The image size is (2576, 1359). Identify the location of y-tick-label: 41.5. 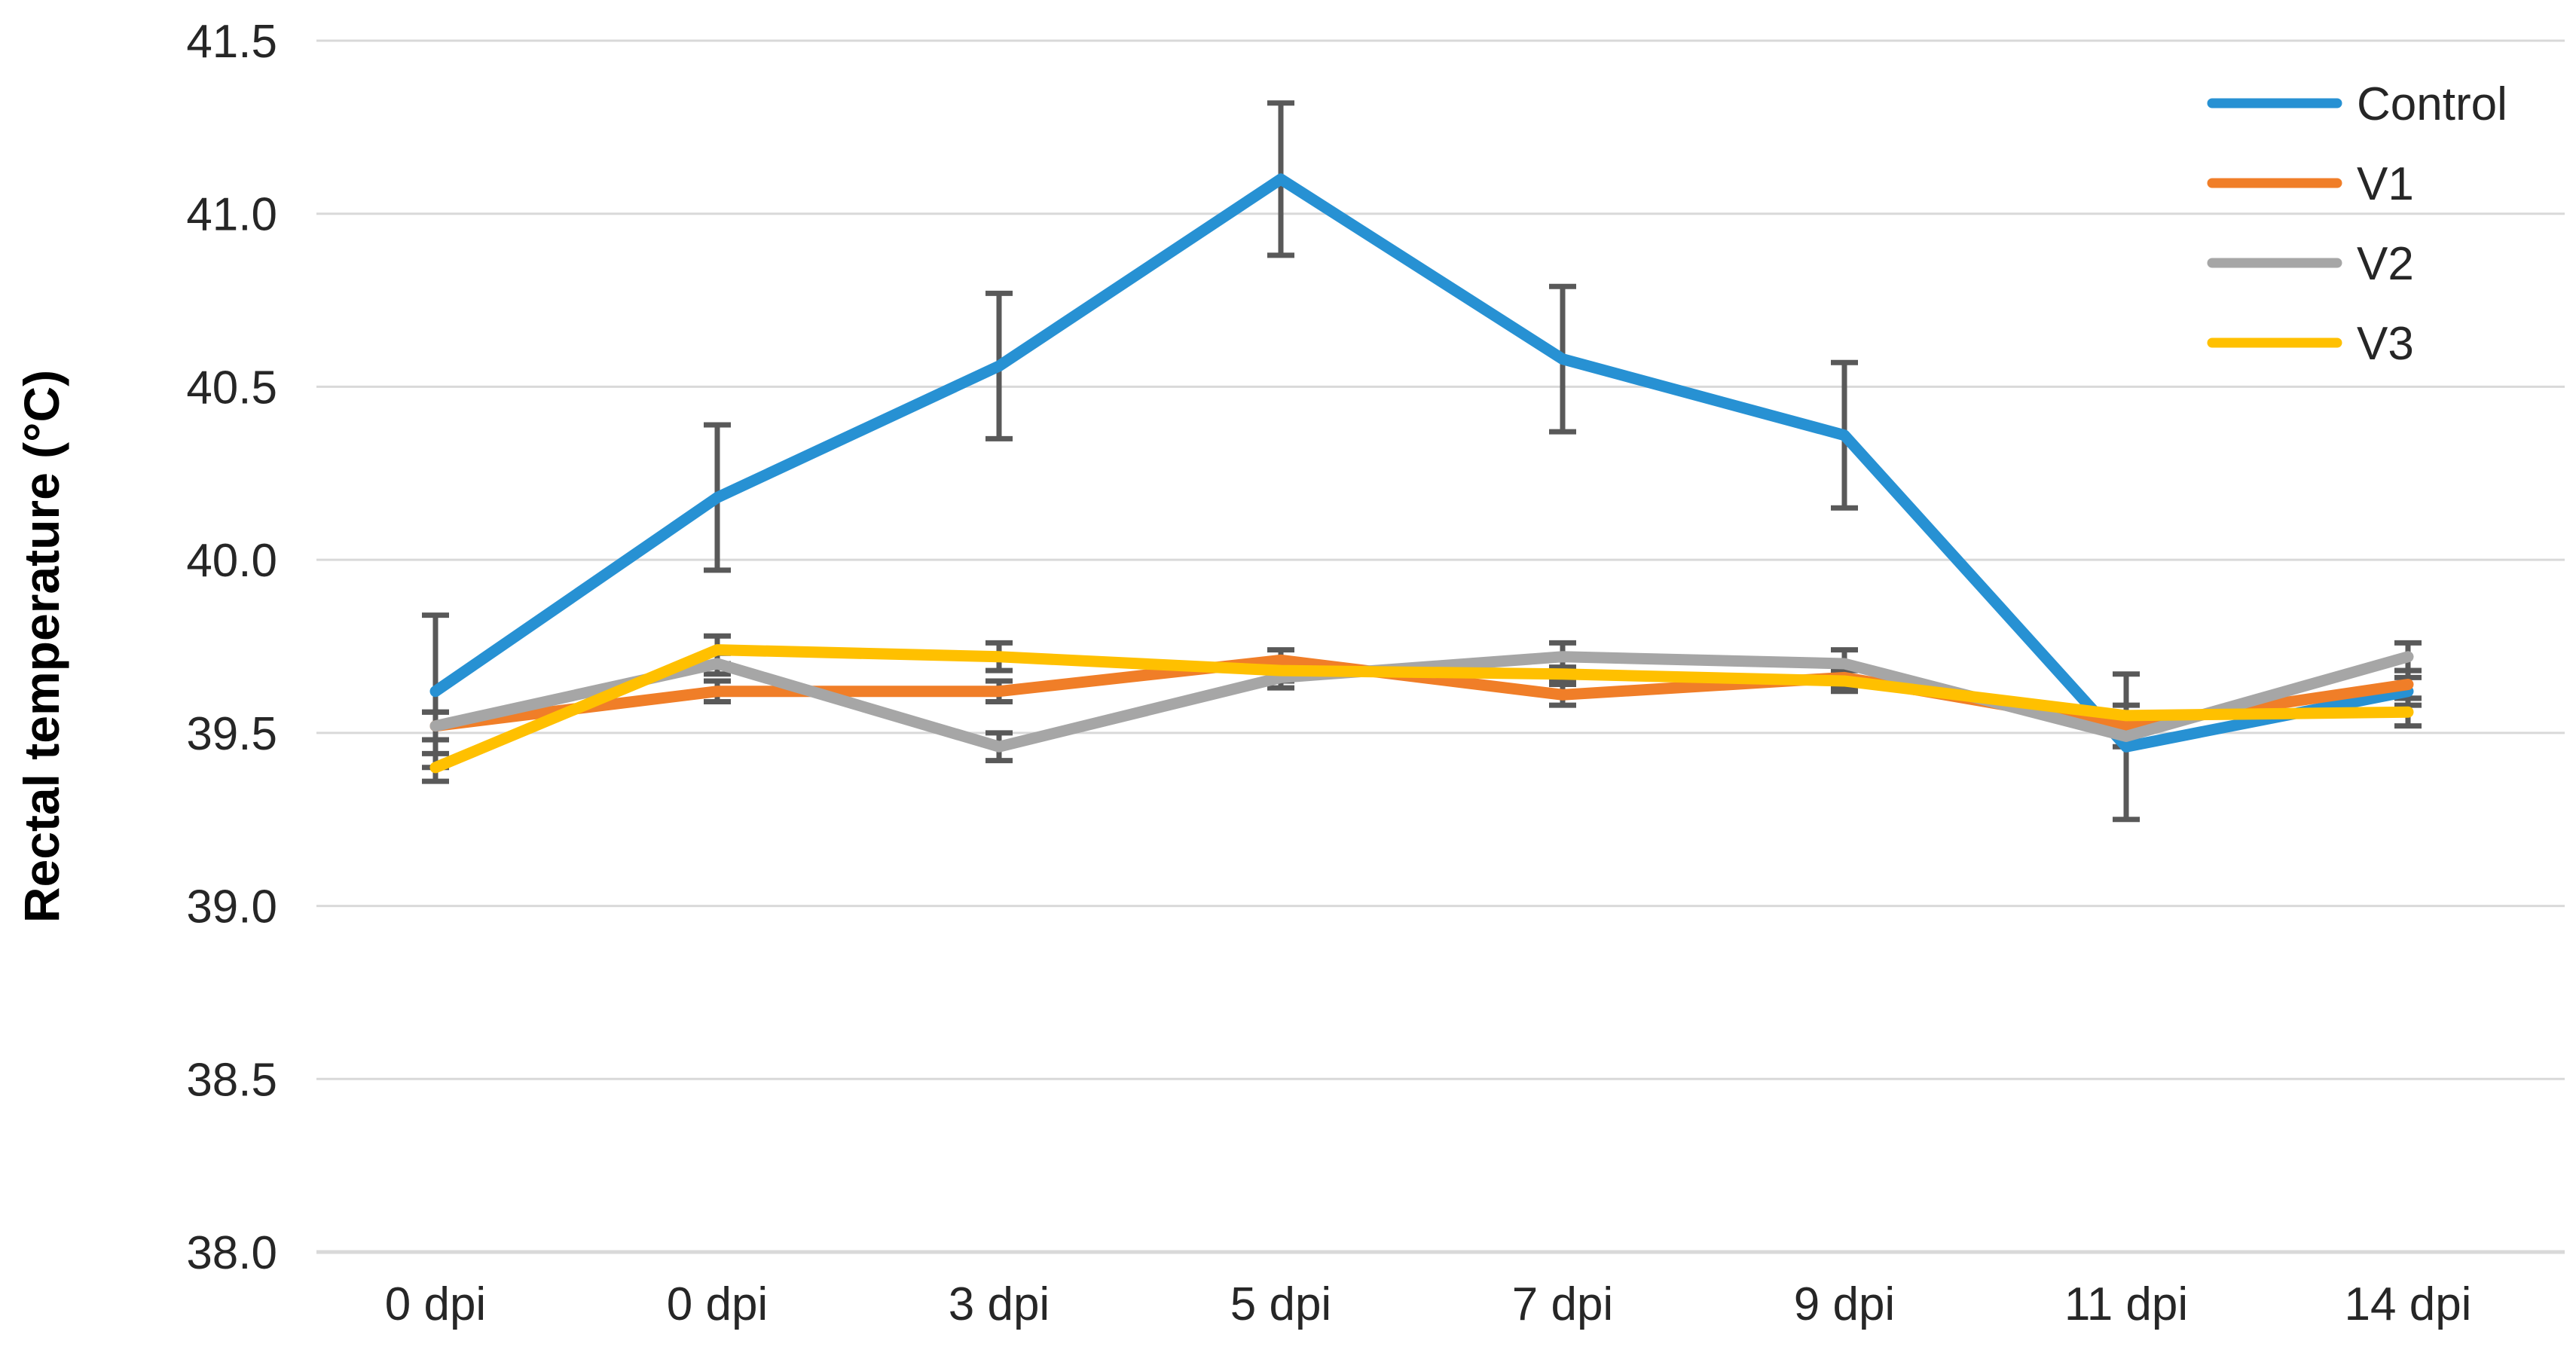
(231, 42).